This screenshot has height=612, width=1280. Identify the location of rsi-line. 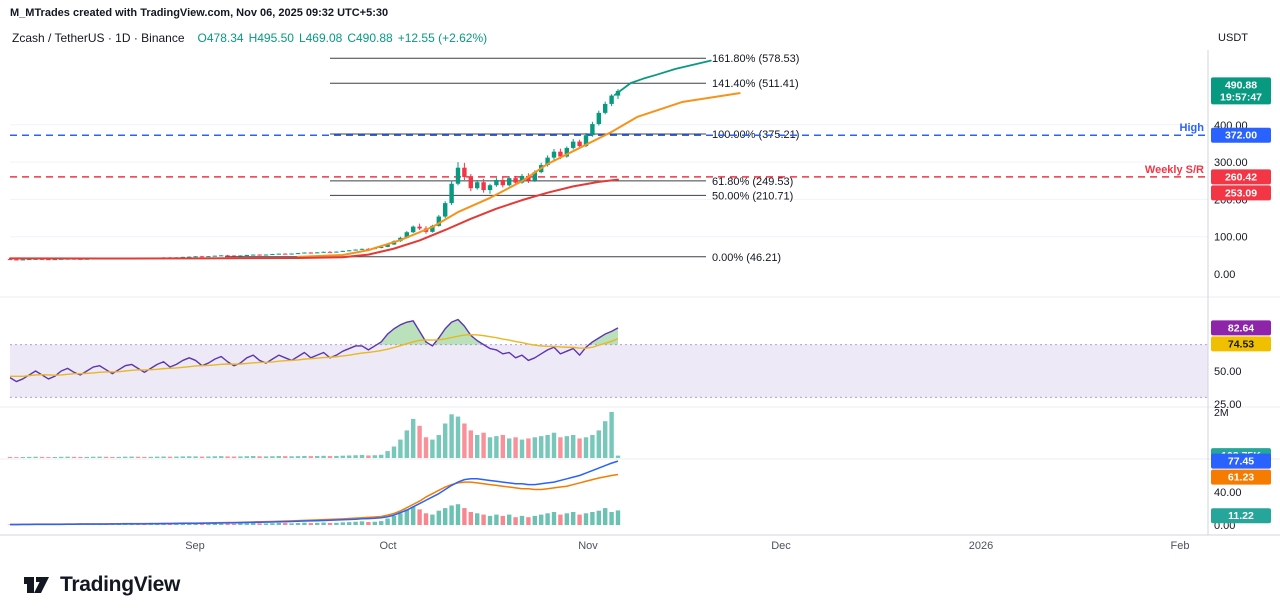
(314, 350).